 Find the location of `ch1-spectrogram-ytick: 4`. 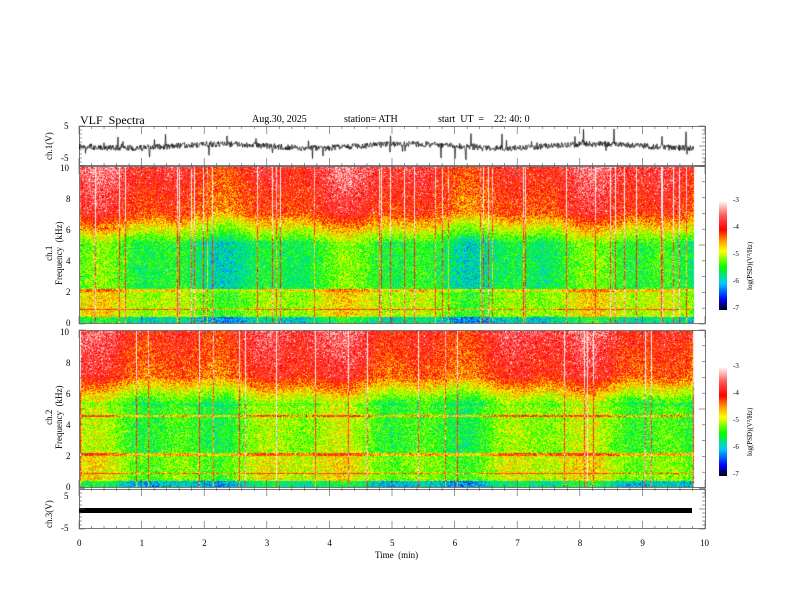

ch1-spectrogram-ytick: 4 is located at coordinates (68, 261).